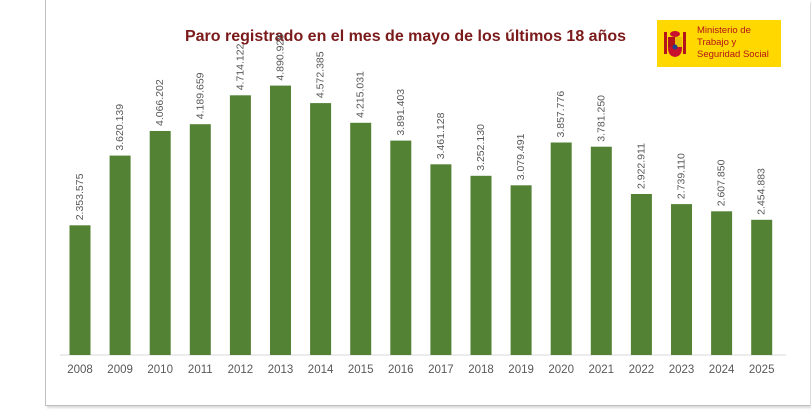 The height and width of the screenshot is (417, 811). Describe the element at coordinates (361, 238) in the screenshot. I see `bar-2015` at that location.